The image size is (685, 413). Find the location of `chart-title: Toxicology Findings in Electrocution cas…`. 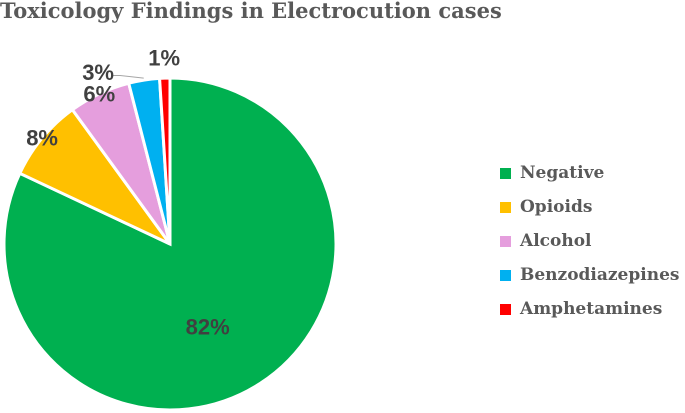

chart-title: Toxicology Findings in Electrocution cas… is located at coordinates (251, 11).